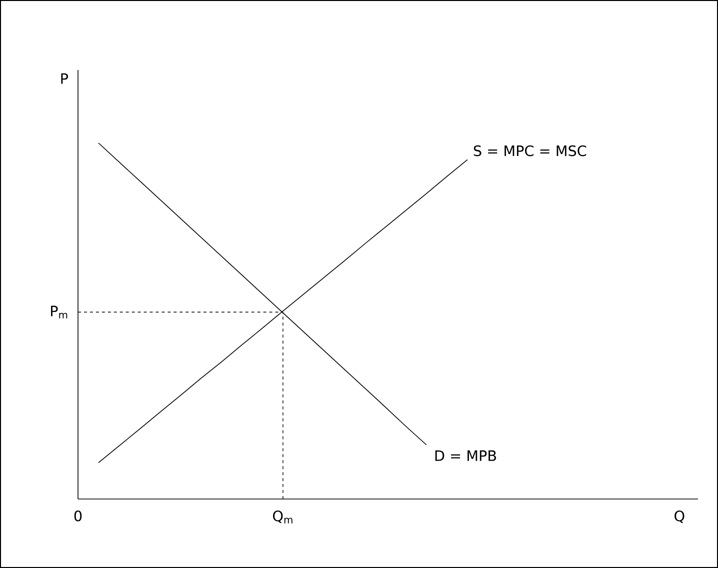  I want to click on series-label: S = MPC = MSC, so click(530, 150).